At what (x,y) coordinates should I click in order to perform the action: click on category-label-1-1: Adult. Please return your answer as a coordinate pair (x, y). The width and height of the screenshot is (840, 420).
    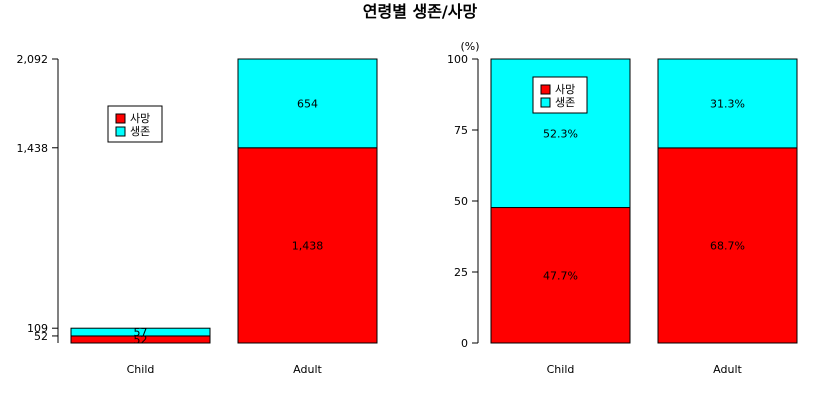
    Looking at the image, I should click on (727, 369).